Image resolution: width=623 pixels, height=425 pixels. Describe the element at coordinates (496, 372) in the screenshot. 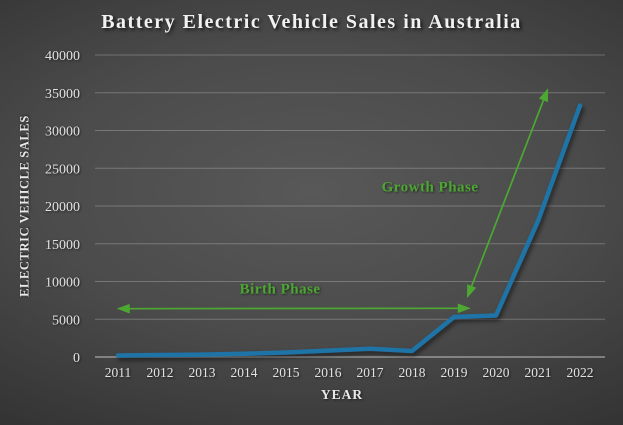

I see `x-tick-label: 2020` at that location.